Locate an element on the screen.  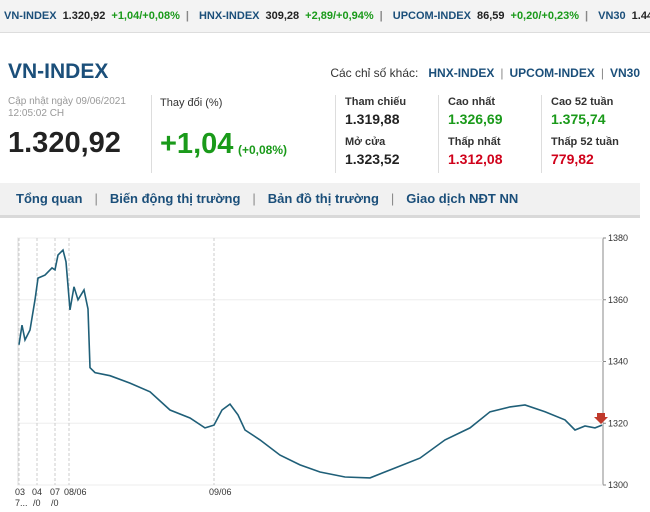
x-tick-label: 07 is located at coordinates (55, 492).